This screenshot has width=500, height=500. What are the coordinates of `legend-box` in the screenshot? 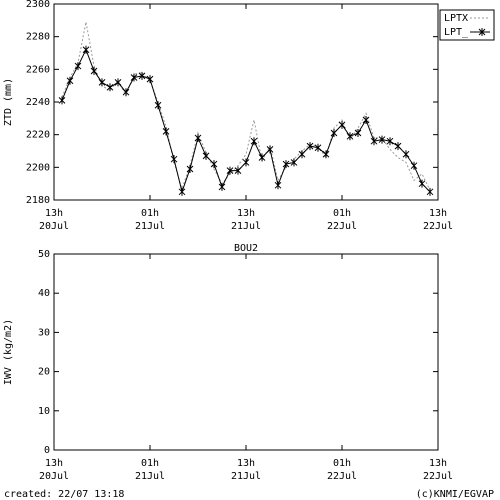 It's located at (467, 25).